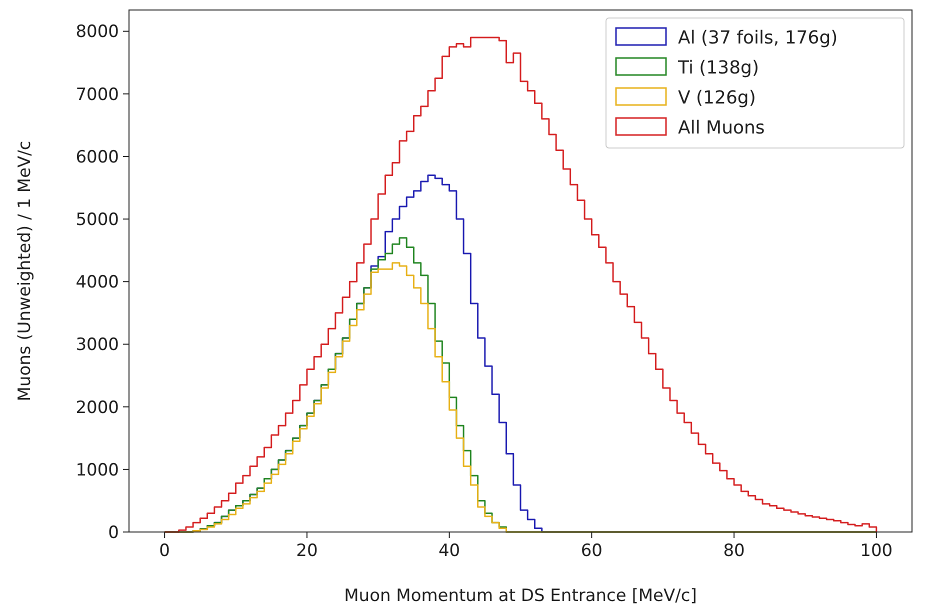 The image size is (928, 611). I want to click on x-tick-label: 60, so click(591, 551).